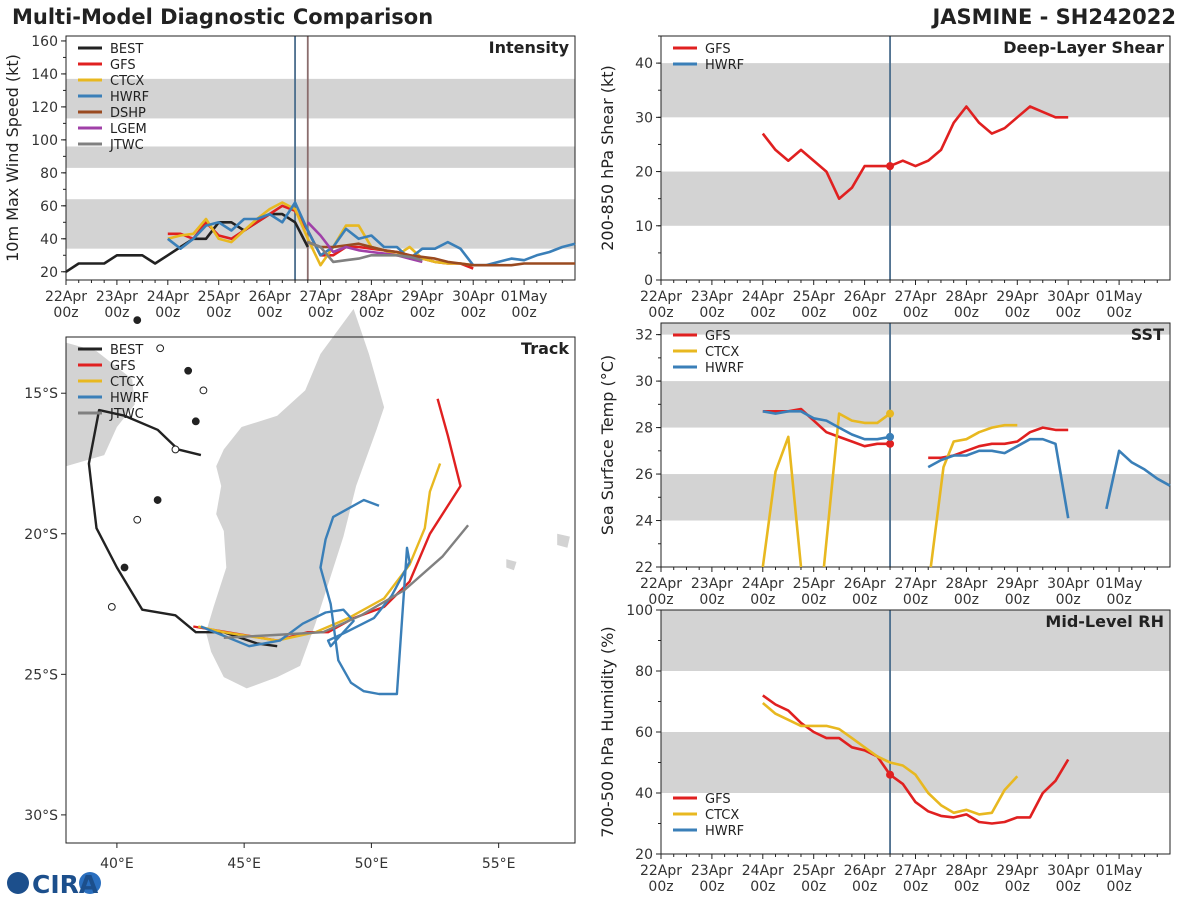 The width and height of the screenshot is (1200, 900). What do you see at coordinates (222, 17) in the screenshot?
I see `figure-title: Multi-Model Diagnostic Comparison` at bounding box center [222, 17].